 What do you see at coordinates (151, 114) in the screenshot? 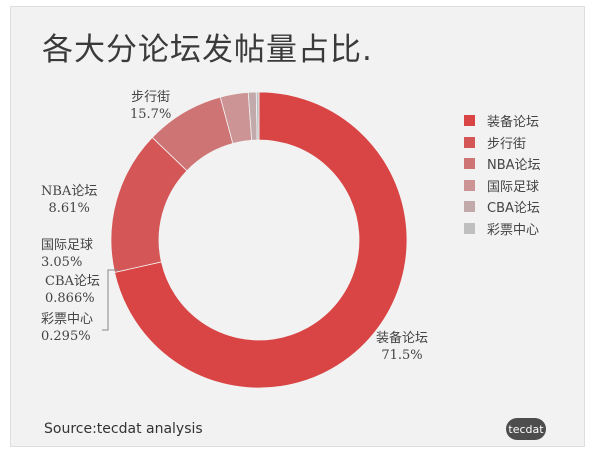
I see `slice-label-buxingjie-value: 15.7%` at bounding box center [151, 114].